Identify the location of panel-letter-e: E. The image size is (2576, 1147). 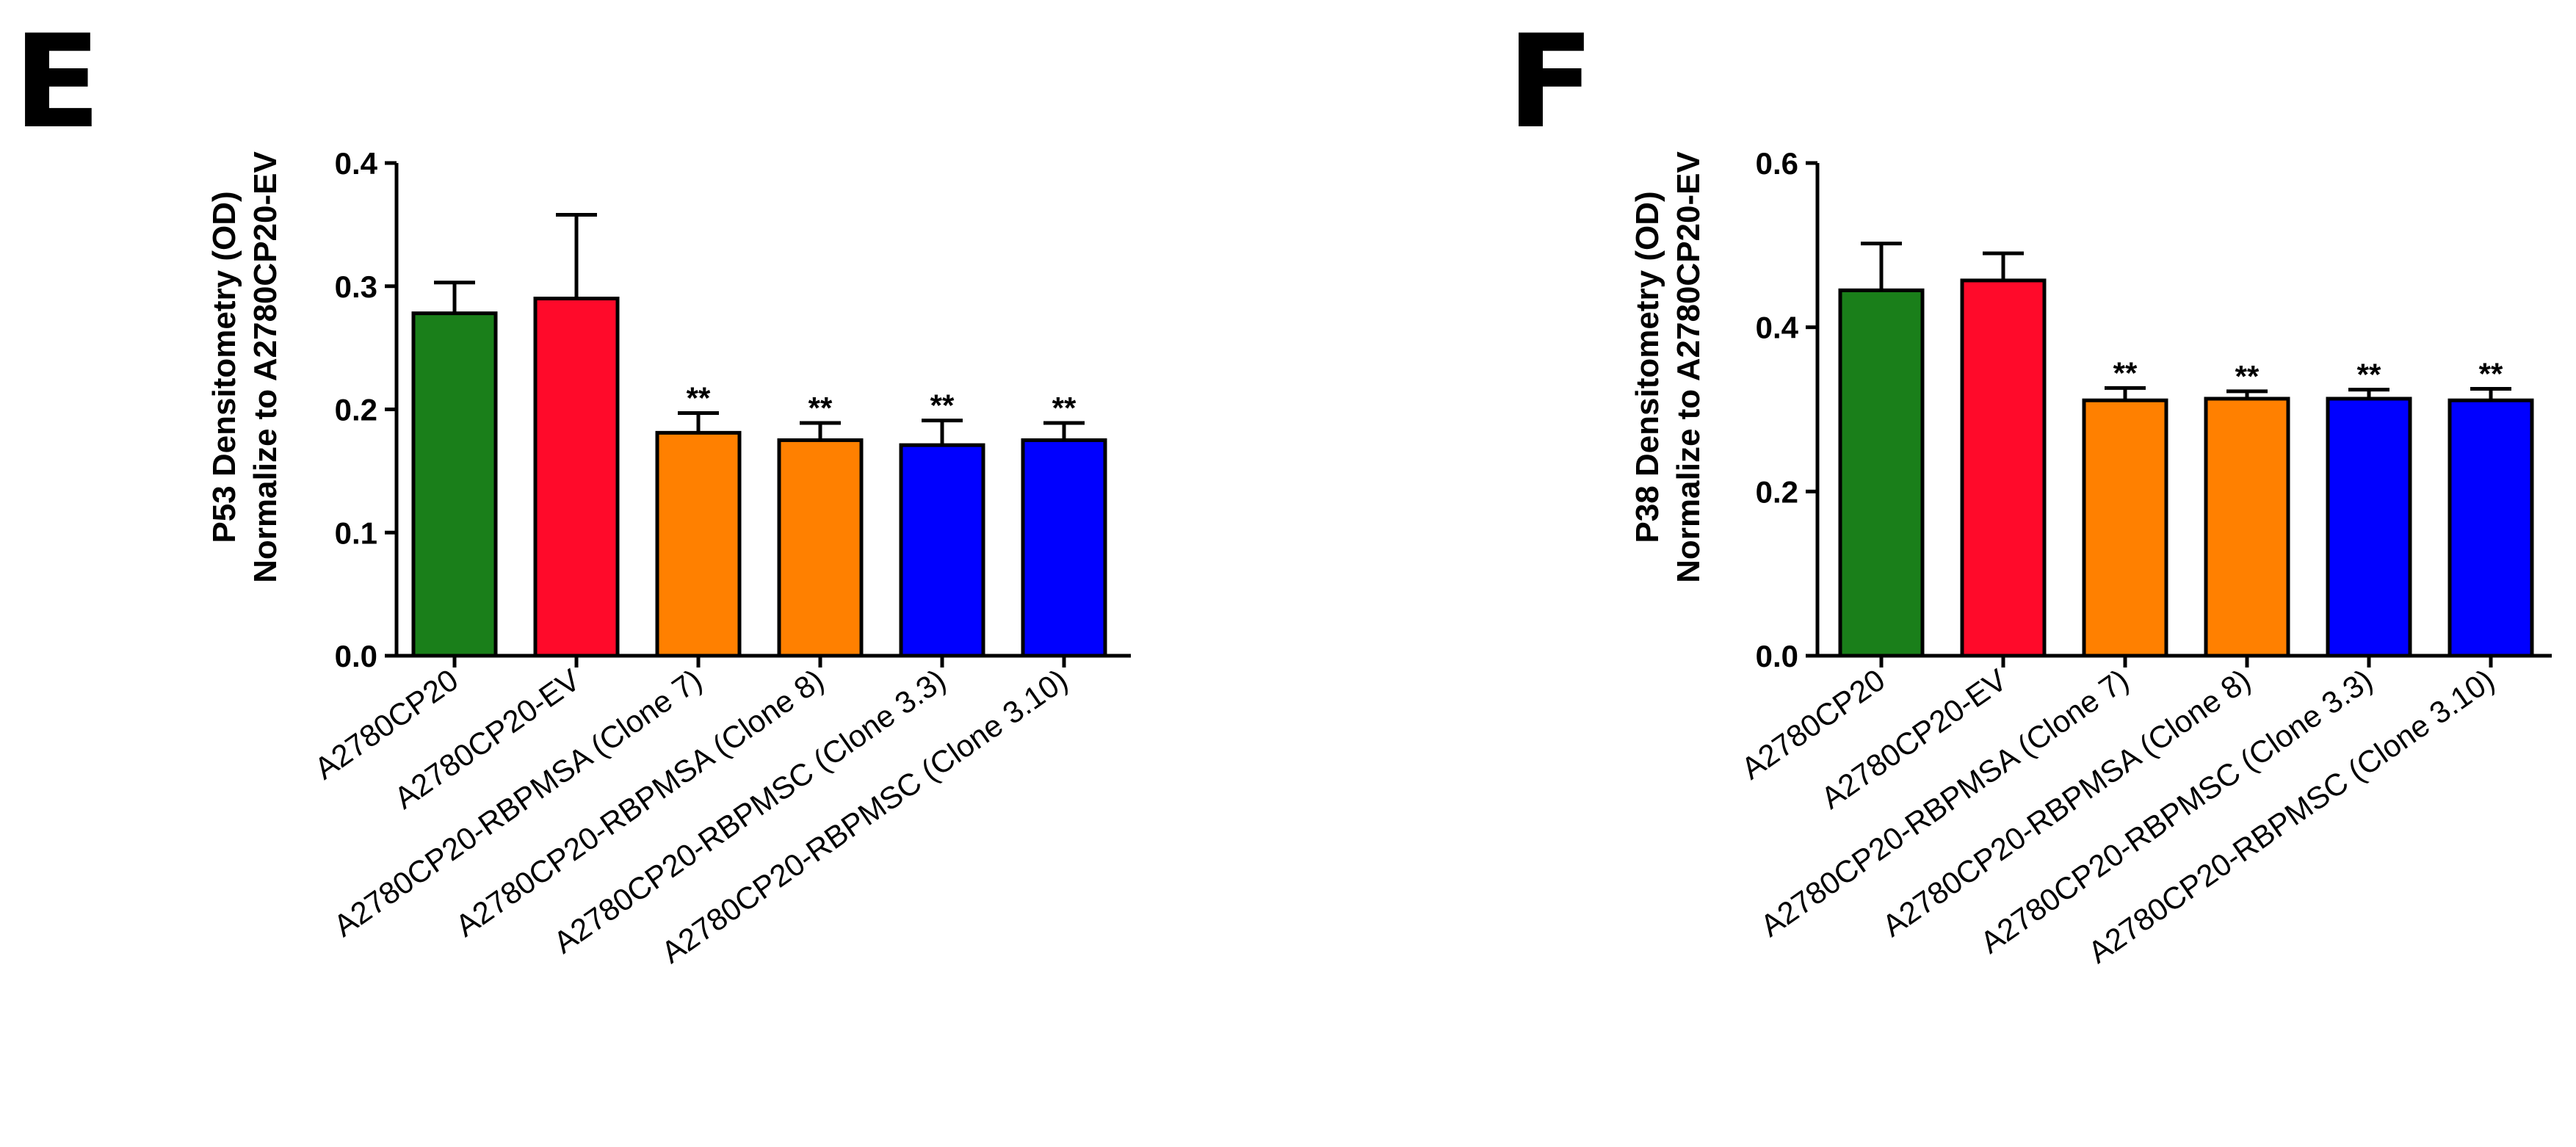
(57, 82).